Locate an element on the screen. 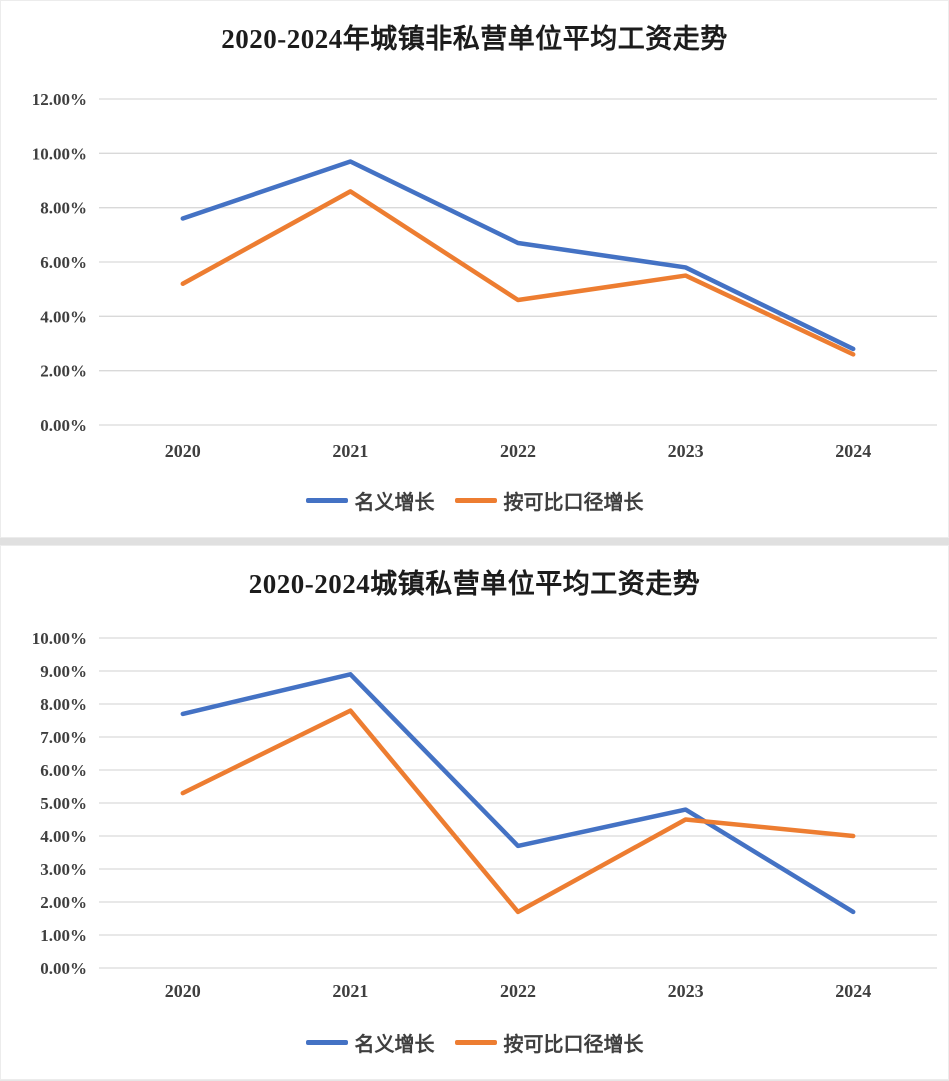 The height and width of the screenshot is (1081, 949). legend-private: 名义增长 按可比口径增长 is located at coordinates (474, 1042).